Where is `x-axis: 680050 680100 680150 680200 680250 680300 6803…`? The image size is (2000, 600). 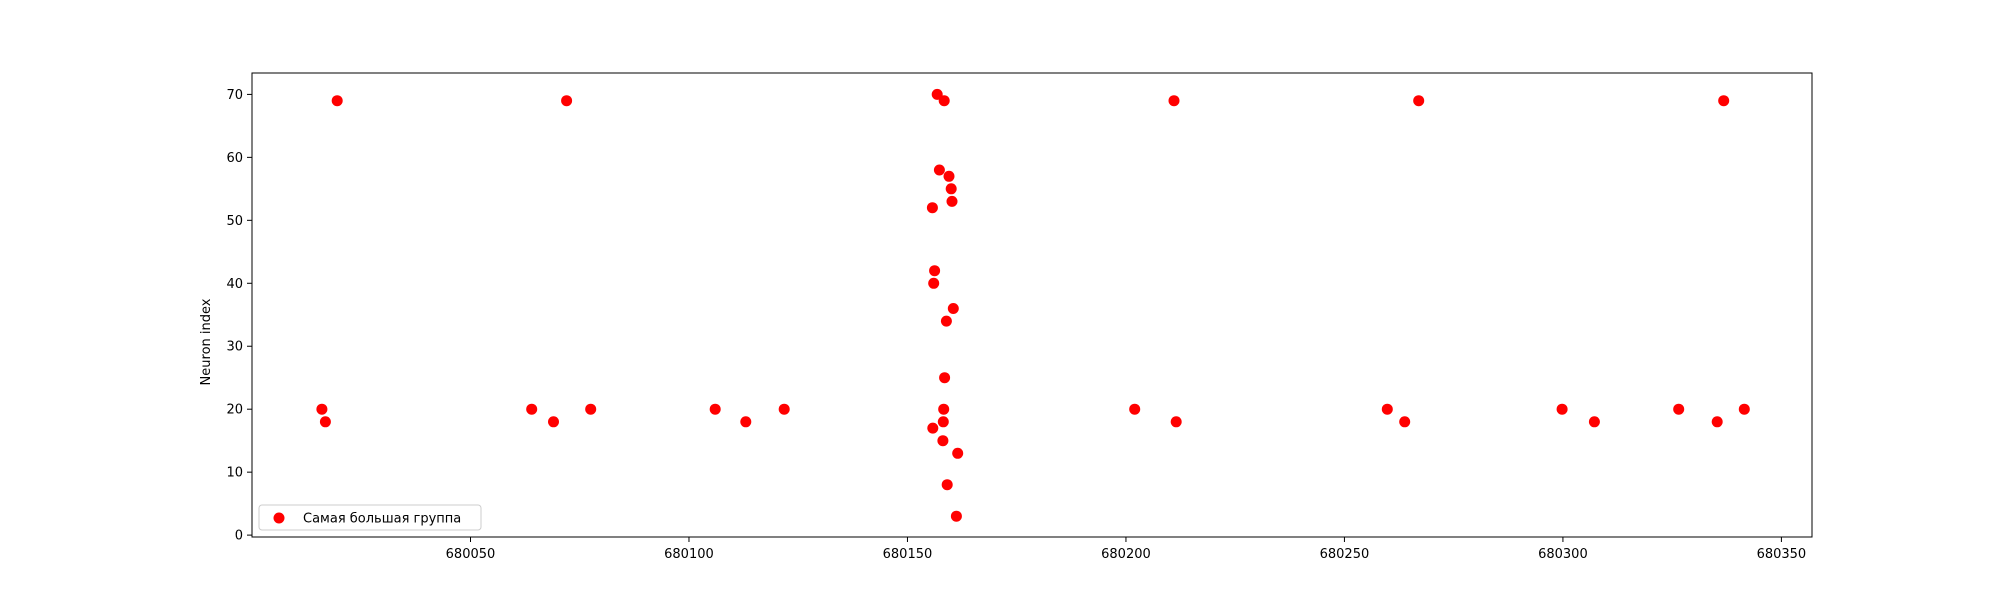 x-axis: 680050 680100 680150 680200 680250 680300 6803… is located at coordinates (1126, 549).